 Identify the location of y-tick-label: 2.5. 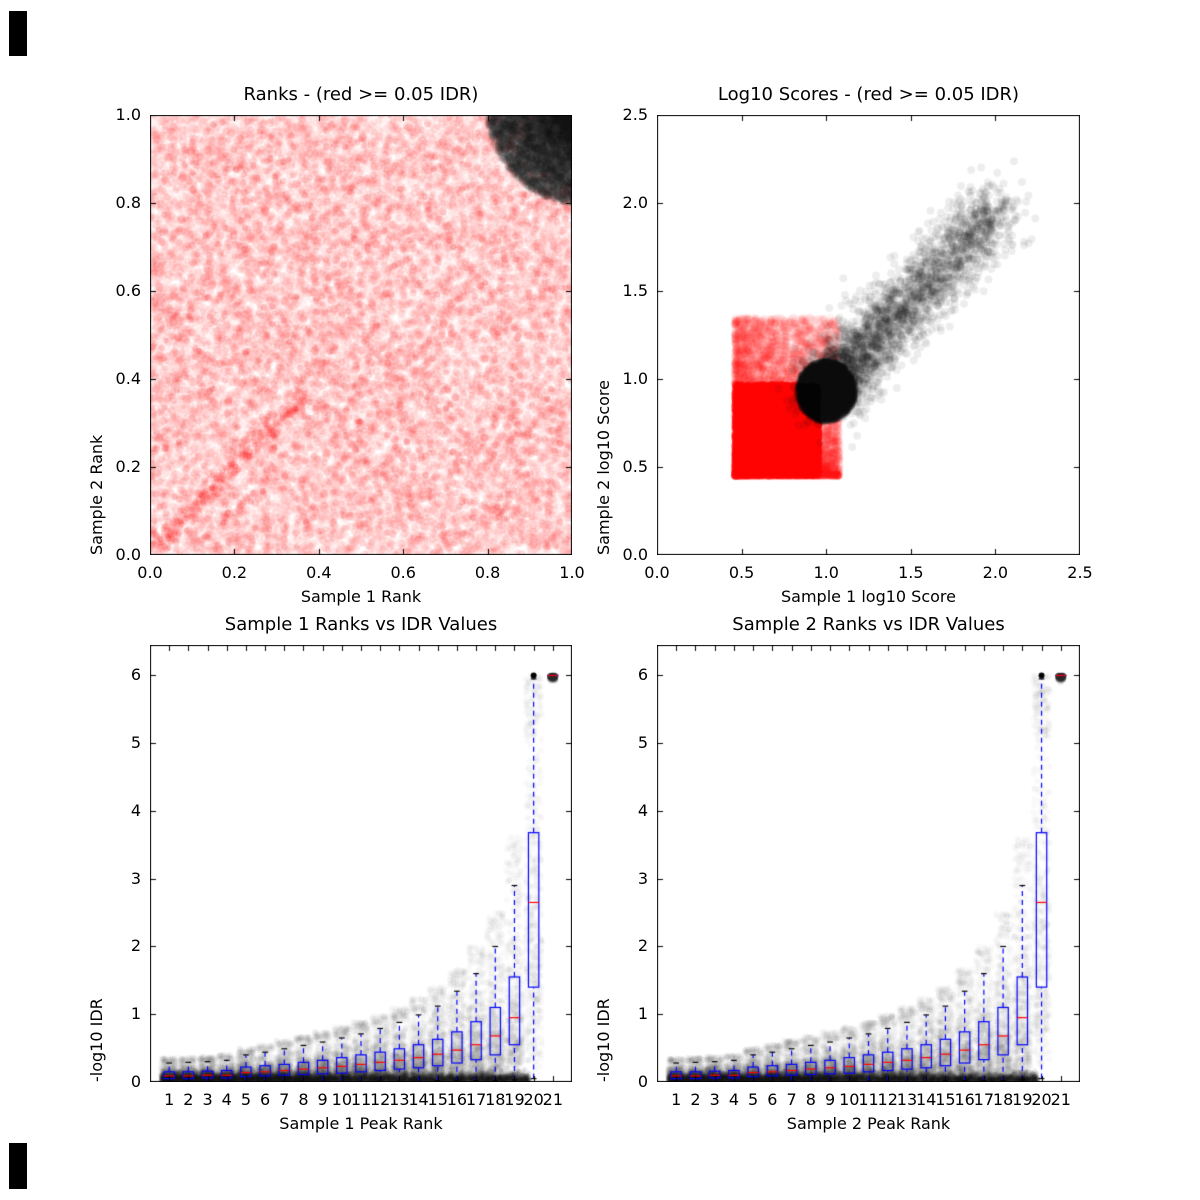
(635, 115).